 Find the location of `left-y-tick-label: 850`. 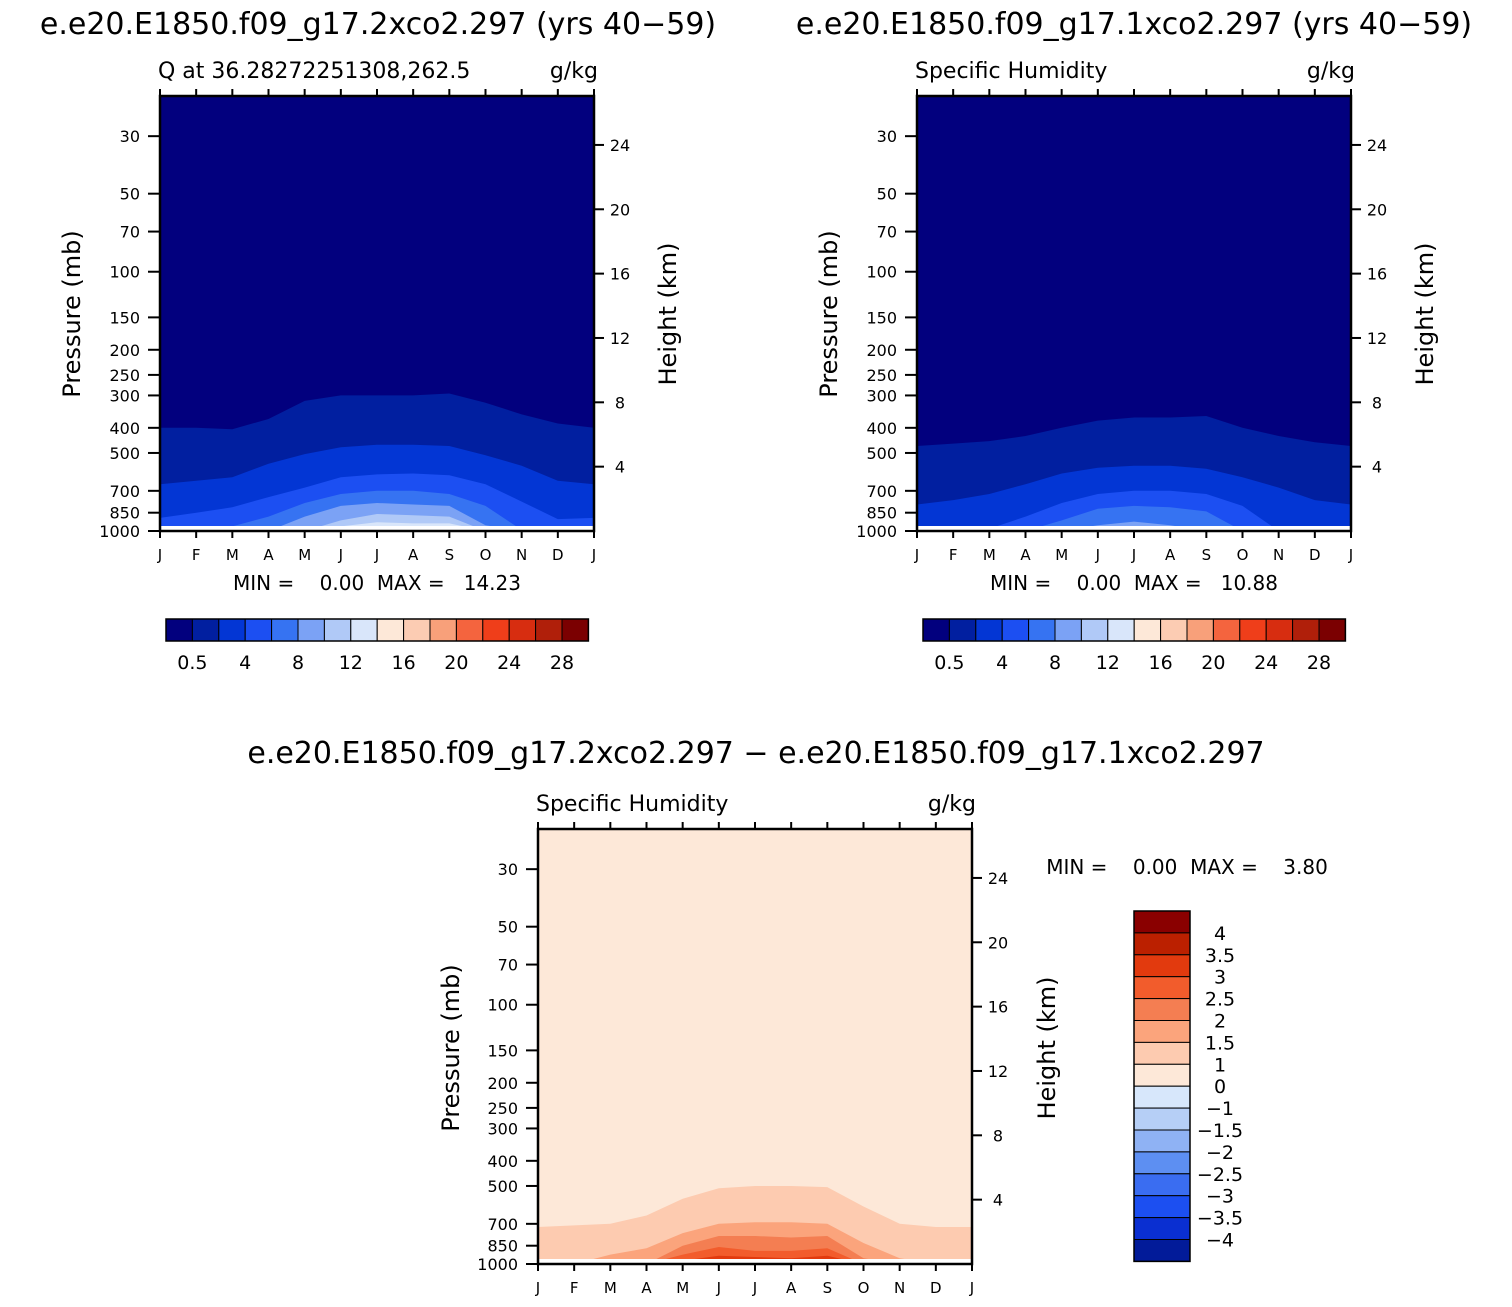

left-y-tick-label: 850 is located at coordinates (124, 513).